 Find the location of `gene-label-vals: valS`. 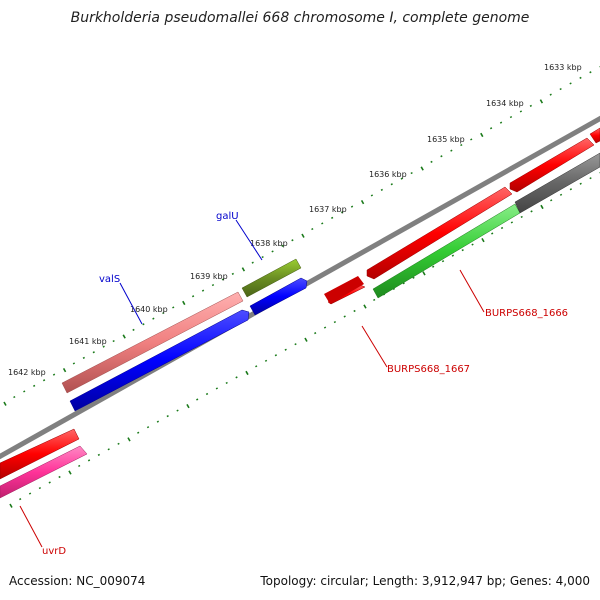

gene-label-vals: valS is located at coordinates (109, 279).